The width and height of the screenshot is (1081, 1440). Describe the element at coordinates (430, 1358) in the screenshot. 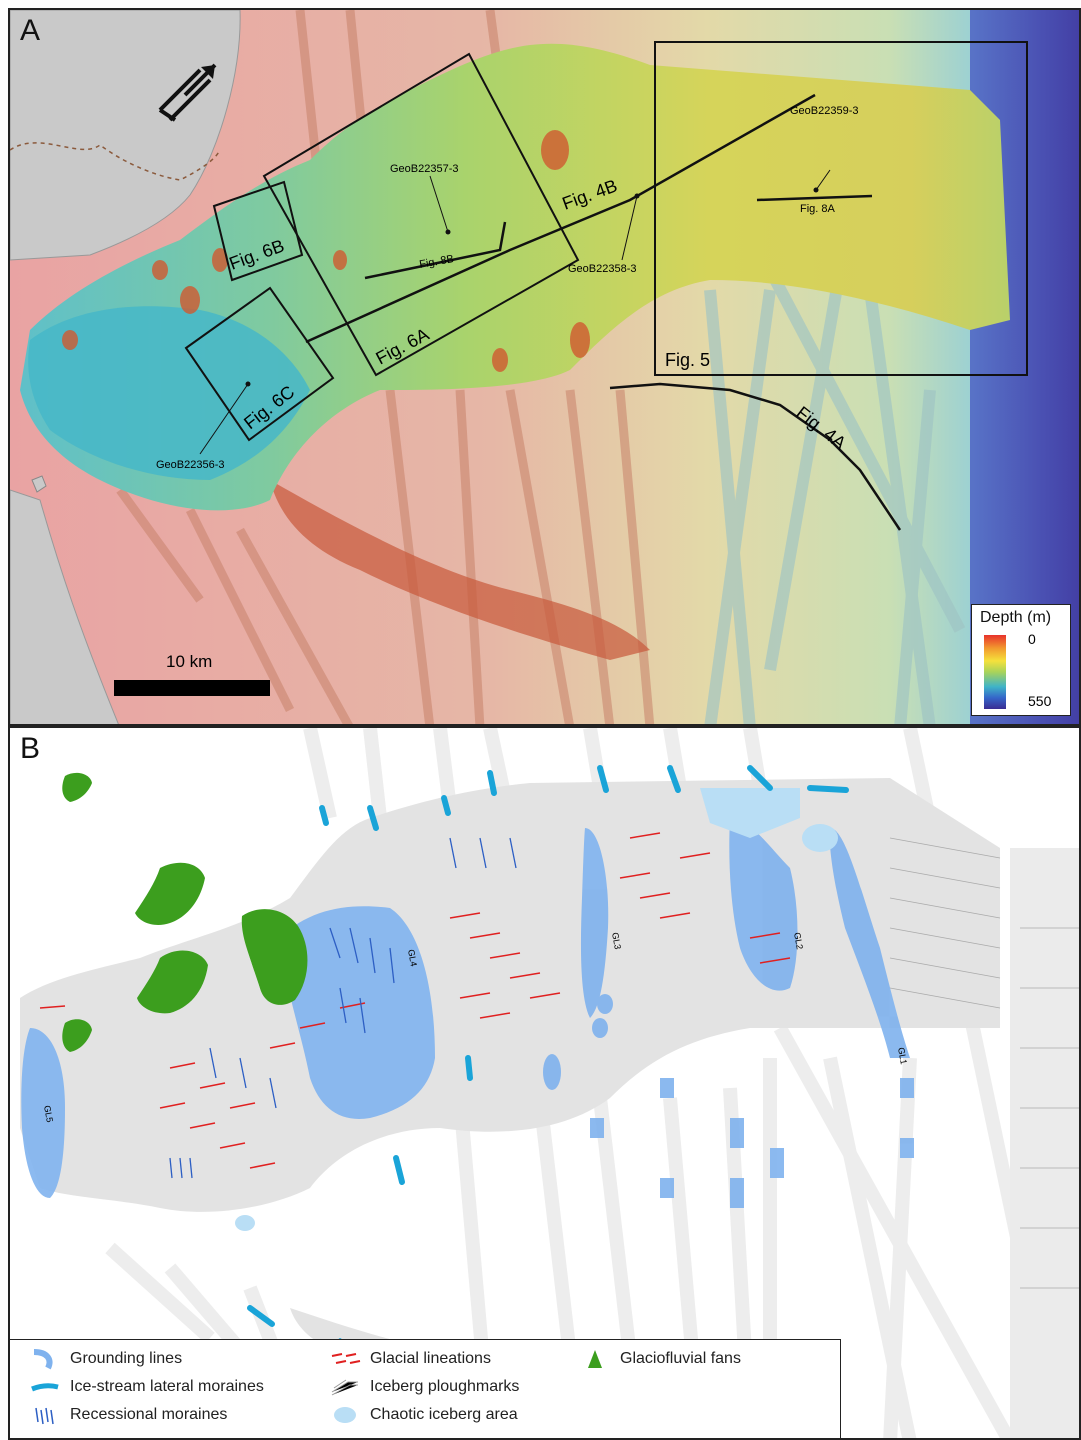

I see `legend-glacial-lineations-label: Glacial lineations` at that location.